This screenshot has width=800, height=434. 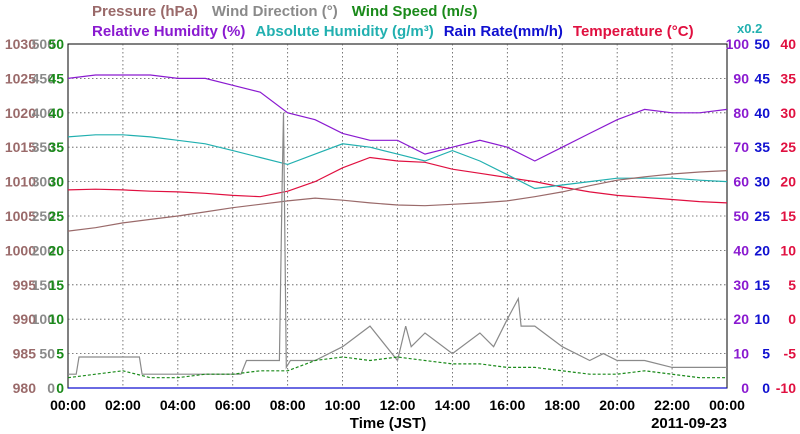 I want to click on left-tick-label: 20, so click(x=56, y=250).